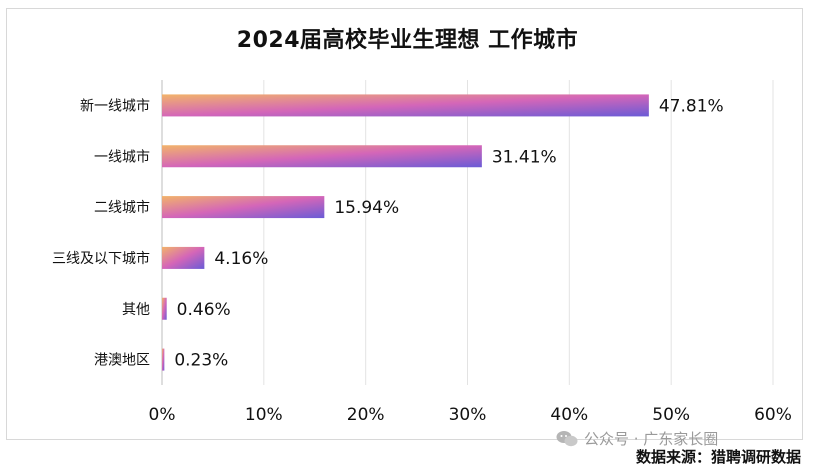 This screenshot has height=472, width=815. I want to click on data-label: 4.16%, so click(241, 259).